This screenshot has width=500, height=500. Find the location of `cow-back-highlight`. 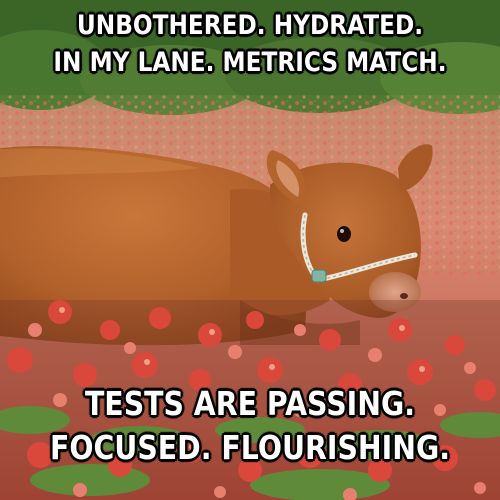

cow-back-highlight is located at coordinates (100, 163).